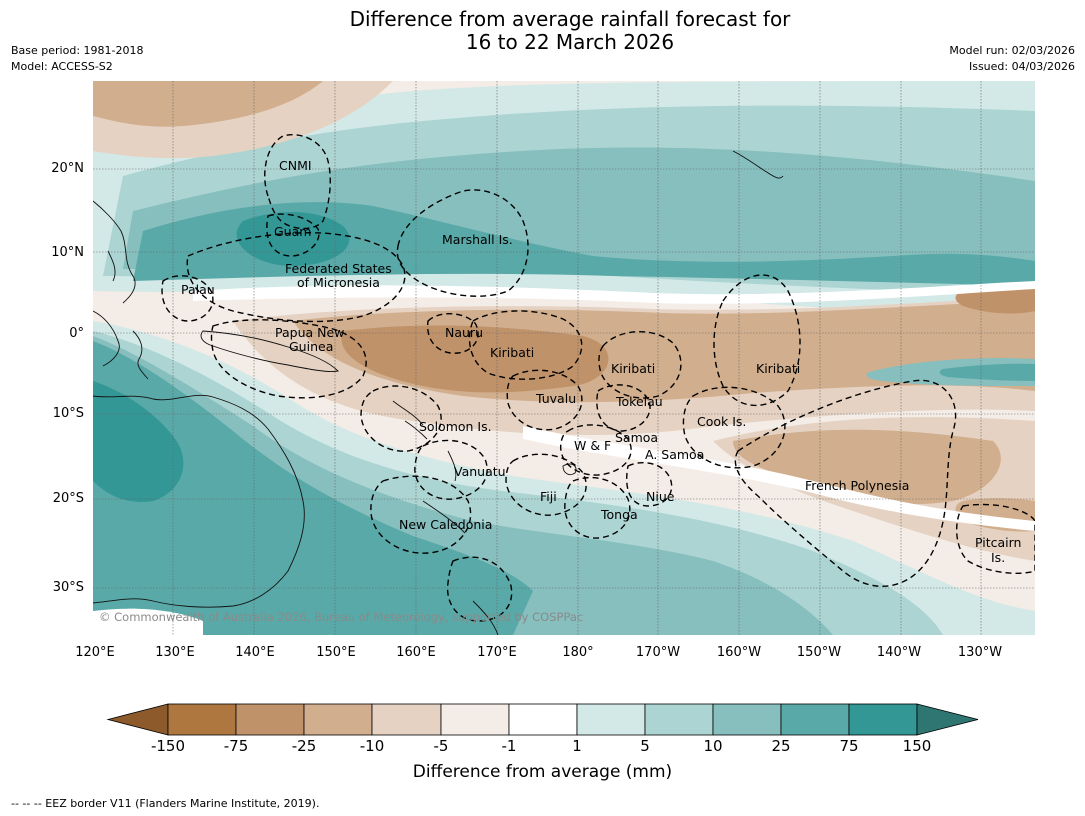 This screenshot has width=1085, height=816. I want to click on colorbar-tick-10: 10, so click(713, 746).